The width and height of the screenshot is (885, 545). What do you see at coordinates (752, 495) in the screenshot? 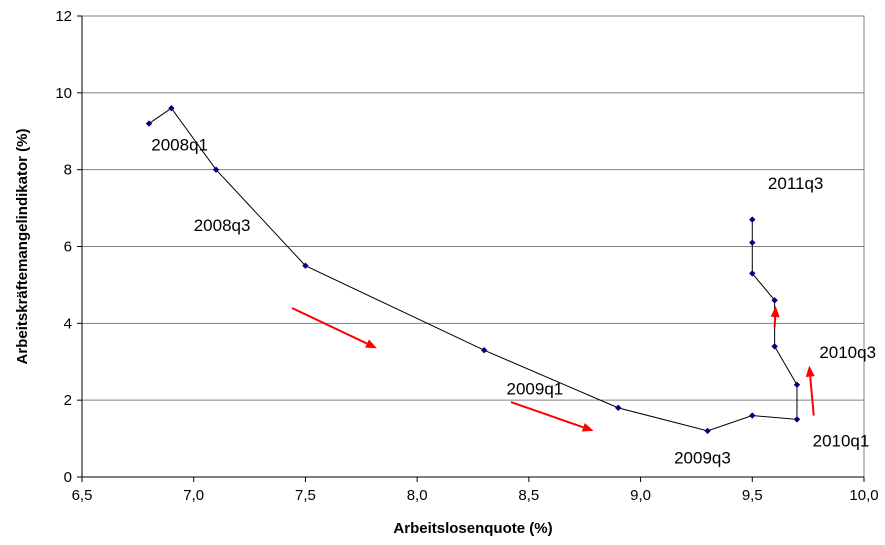
I see `x-tick-label: 9,5` at bounding box center [752, 495].